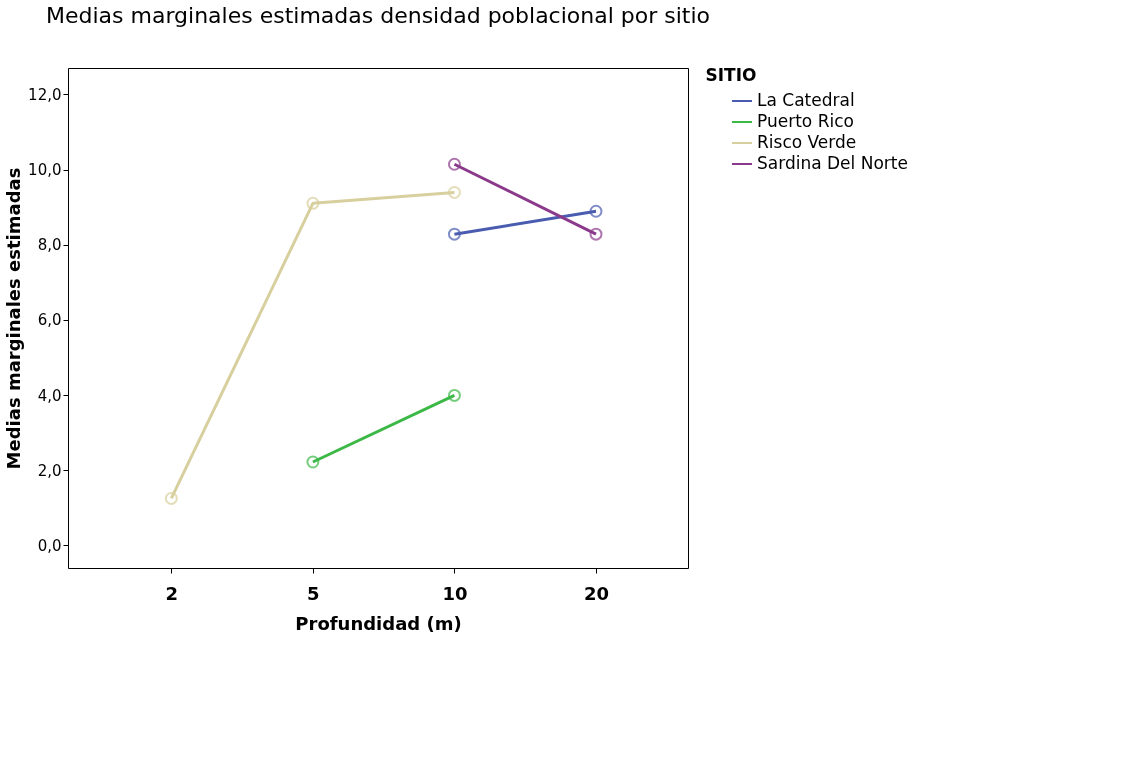 Image resolution: width=1142 pixels, height=771 pixels. Describe the element at coordinates (49, 545) in the screenshot. I see `y-tick-label: 0,0` at that location.